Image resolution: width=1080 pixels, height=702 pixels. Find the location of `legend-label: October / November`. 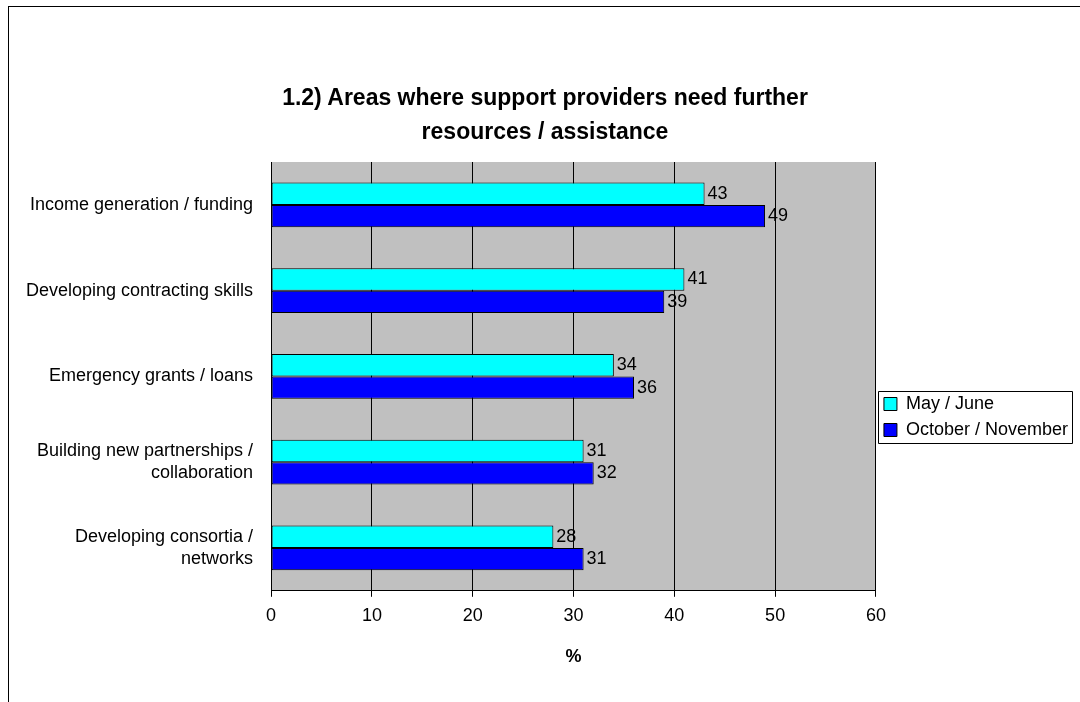

legend-label: October / November is located at coordinates (987, 428).